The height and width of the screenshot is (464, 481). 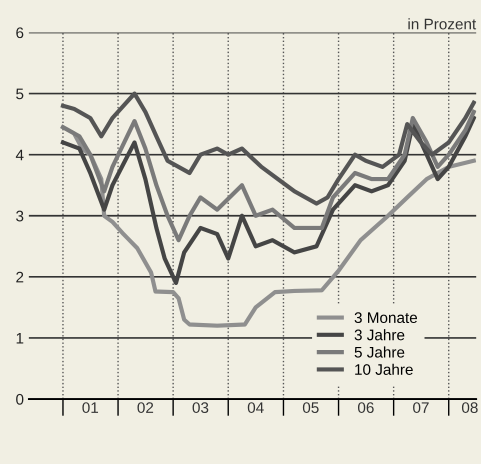 What do you see at coordinates (256, 408) in the screenshot?
I see `x-tick-label: 04` at bounding box center [256, 408].